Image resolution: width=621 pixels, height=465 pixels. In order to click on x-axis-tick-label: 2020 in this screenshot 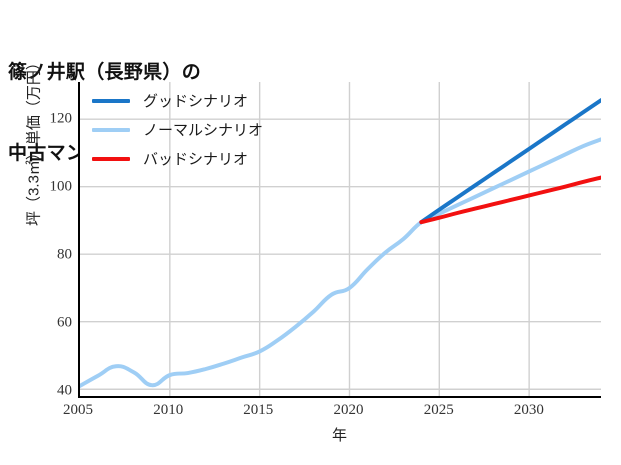, I will do `click(348, 410)`.